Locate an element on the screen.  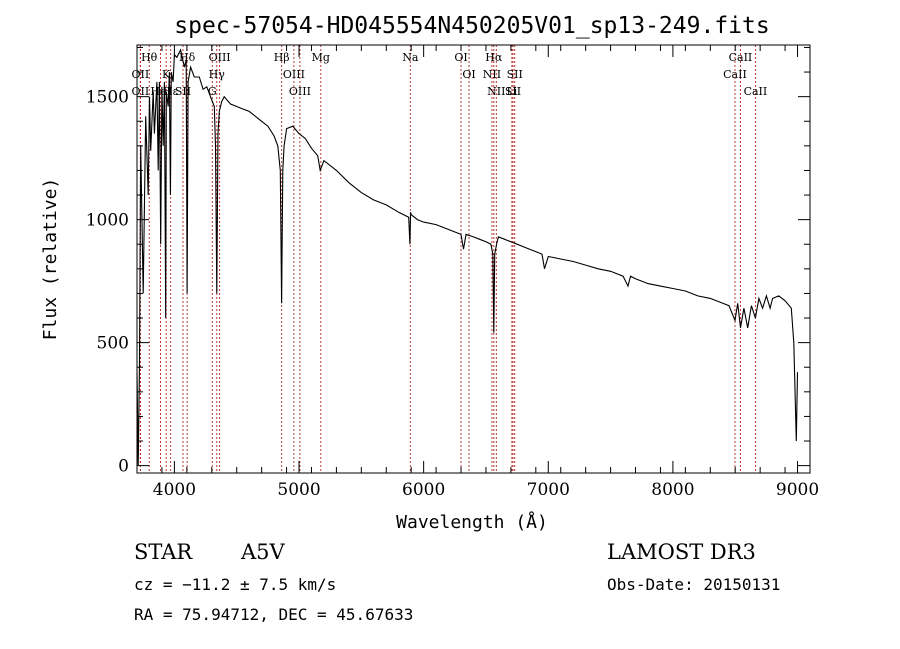
observation-date: Obs-Date: 20150131 is located at coordinates (693, 584).